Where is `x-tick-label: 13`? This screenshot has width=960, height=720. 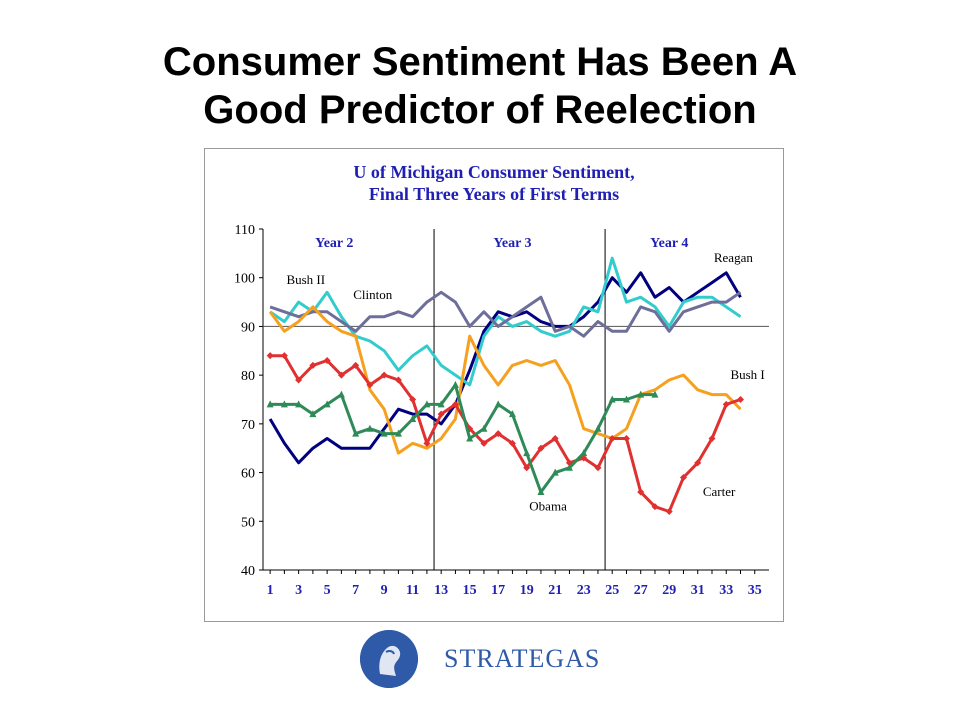
x-tick-label: 13 is located at coordinates (441, 590).